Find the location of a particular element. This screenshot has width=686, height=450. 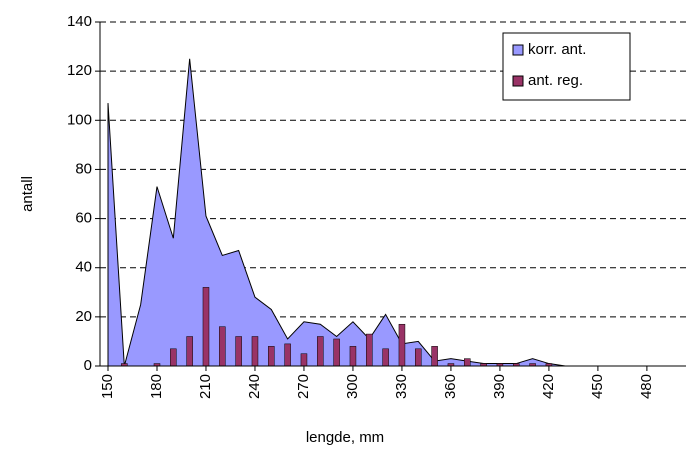

x-tick-label: 210 is located at coordinates (205, 386).